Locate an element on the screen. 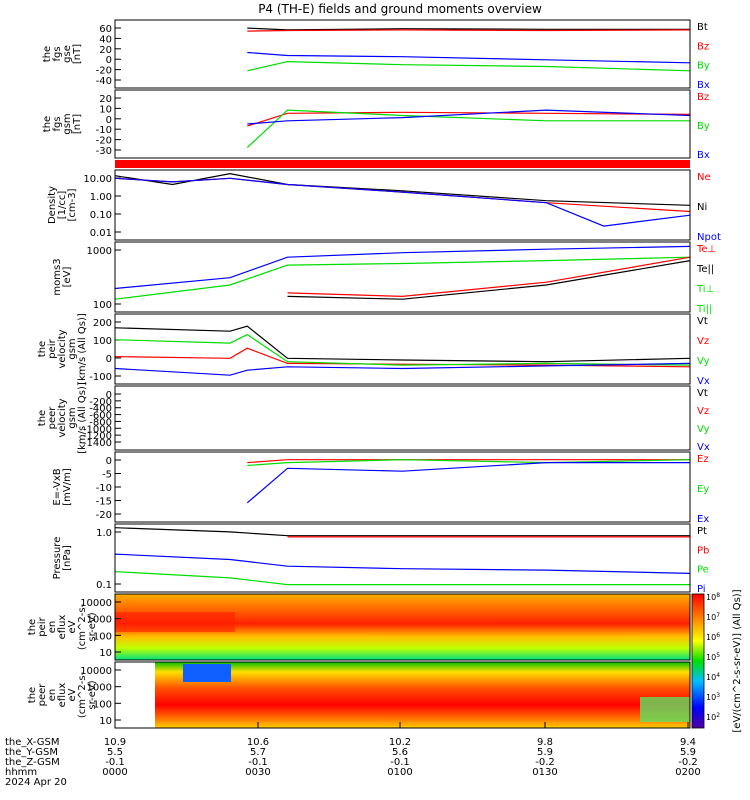  y-tick-label: -15 is located at coordinates (104, 502).